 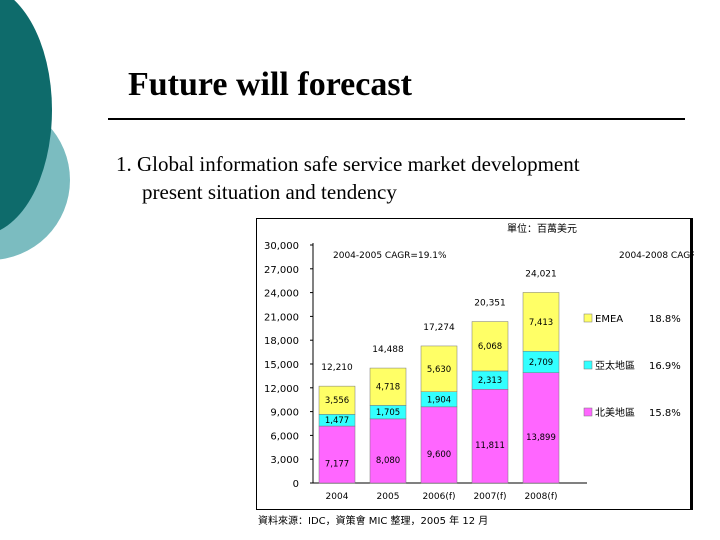 I want to click on segment-value-label: 3,556, so click(x=337, y=401).